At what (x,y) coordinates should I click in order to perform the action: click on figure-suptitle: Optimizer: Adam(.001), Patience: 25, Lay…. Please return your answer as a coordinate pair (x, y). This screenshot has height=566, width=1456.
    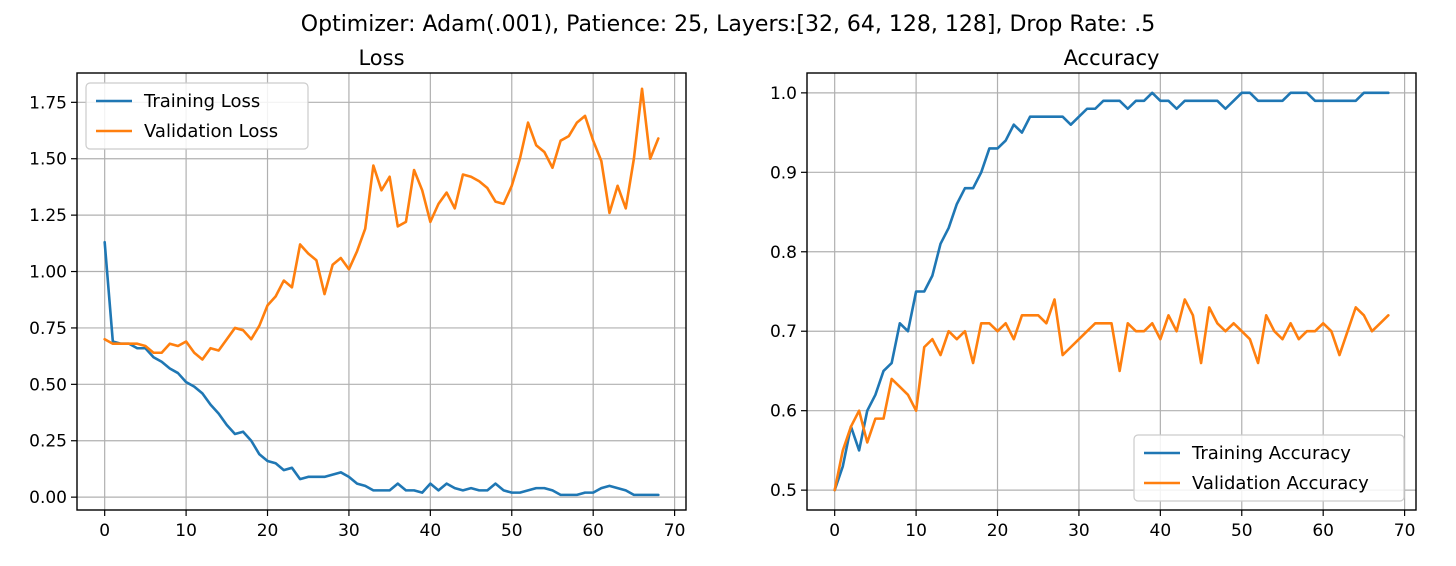
    Looking at the image, I should click on (728, 24).